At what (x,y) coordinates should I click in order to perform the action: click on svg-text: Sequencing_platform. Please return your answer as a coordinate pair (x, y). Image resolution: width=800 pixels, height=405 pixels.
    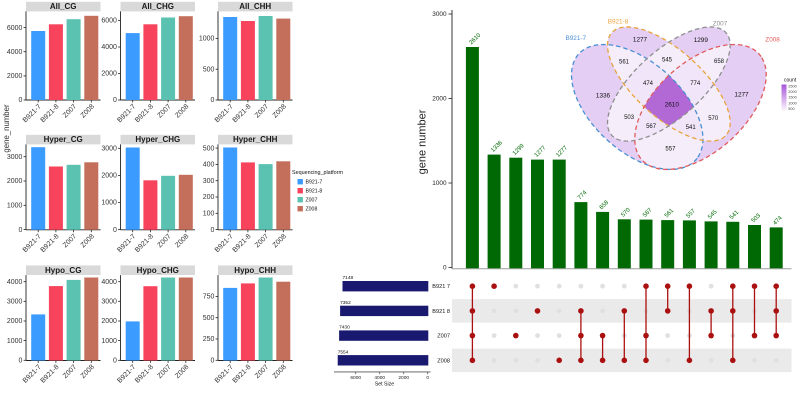
    Looking at the image, I should click on (317, 173).